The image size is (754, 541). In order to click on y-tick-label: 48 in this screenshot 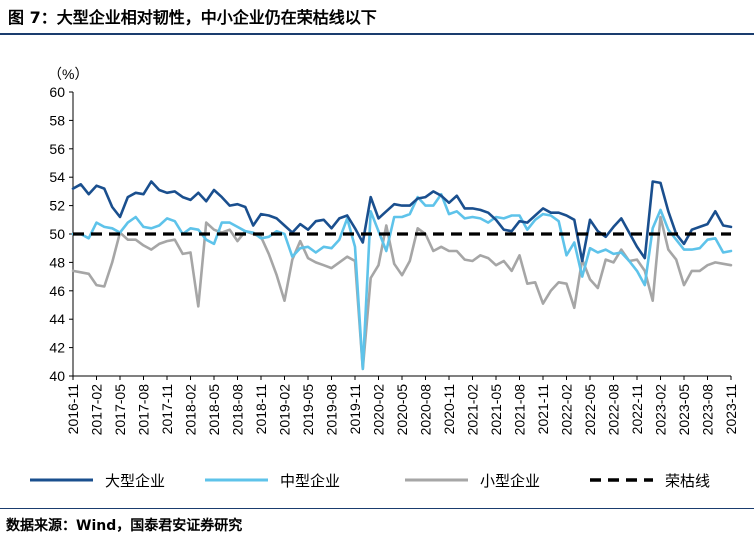, I will do `click(57, 262)`.